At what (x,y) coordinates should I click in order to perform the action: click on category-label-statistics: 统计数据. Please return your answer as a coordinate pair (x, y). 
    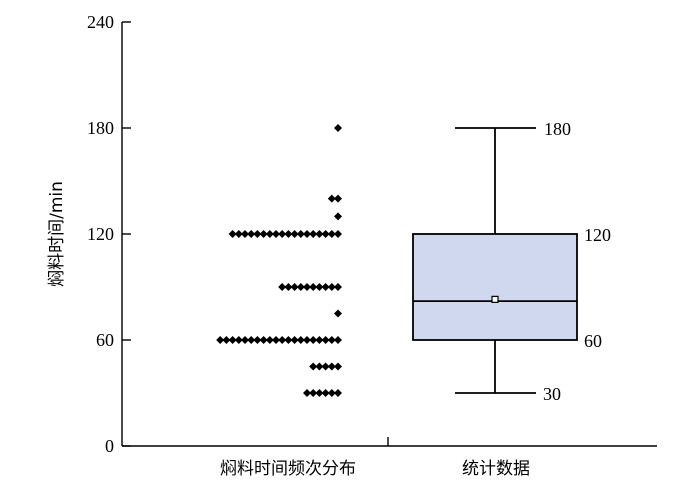
    Looking at the image, I should click on (496, 469).